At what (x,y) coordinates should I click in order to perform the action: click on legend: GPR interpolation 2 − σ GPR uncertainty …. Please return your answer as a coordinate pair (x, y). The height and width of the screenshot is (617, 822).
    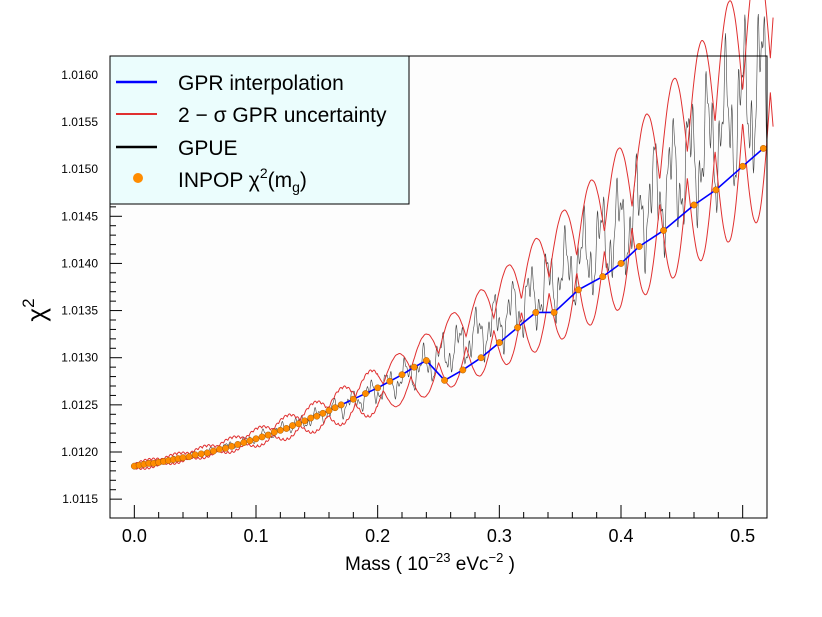
    Looking at the image, I should click on (259, 130).